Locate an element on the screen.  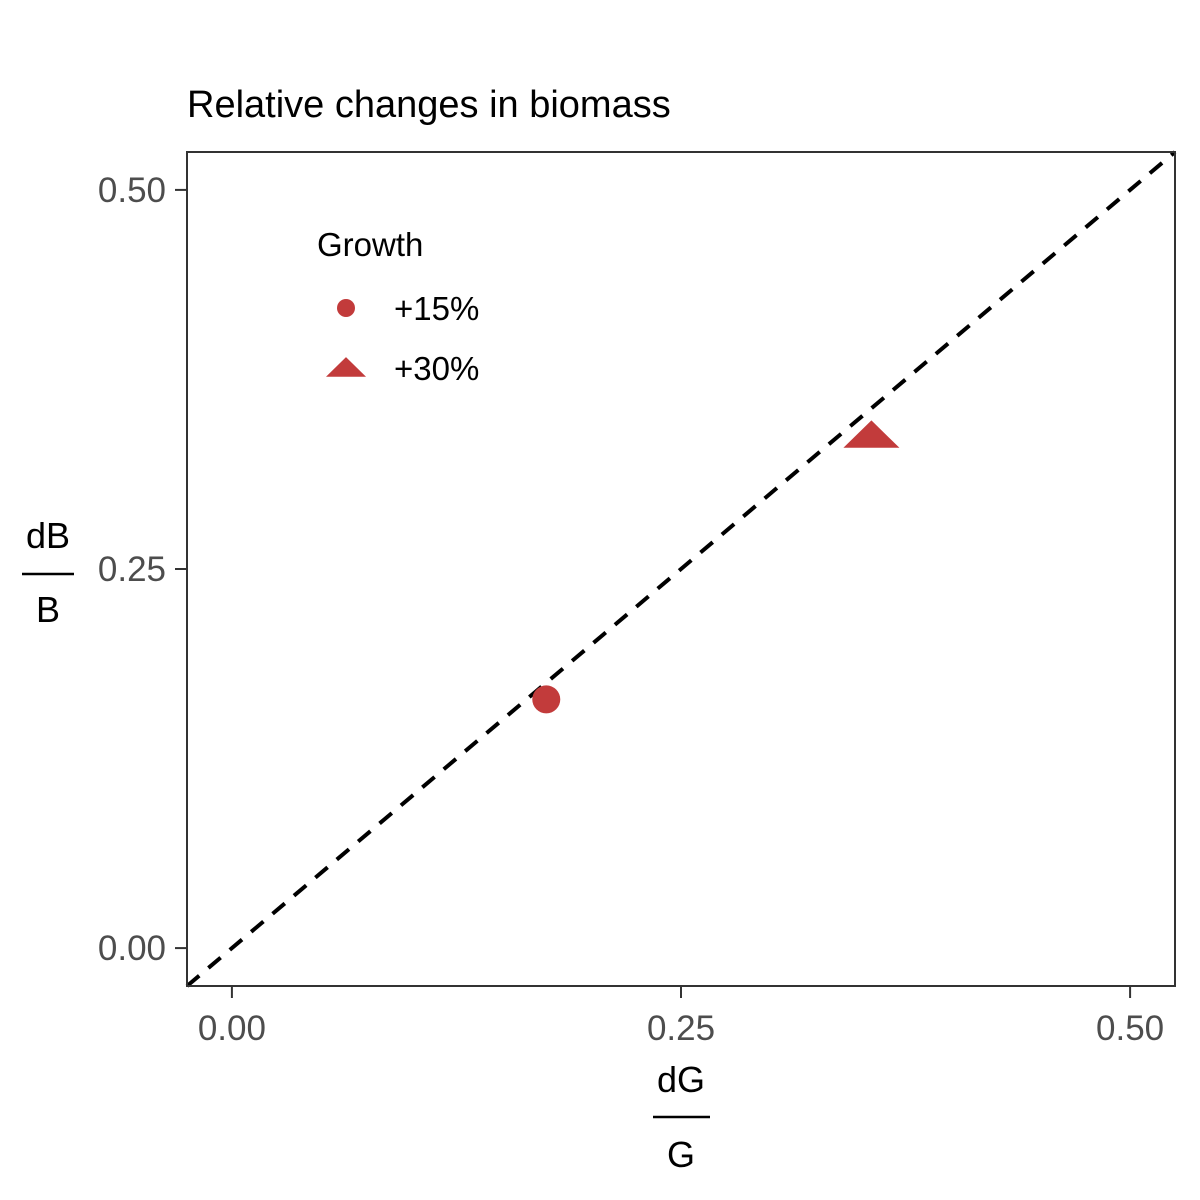
legend-entry-label: +30% is located at coordinates (436, 368).